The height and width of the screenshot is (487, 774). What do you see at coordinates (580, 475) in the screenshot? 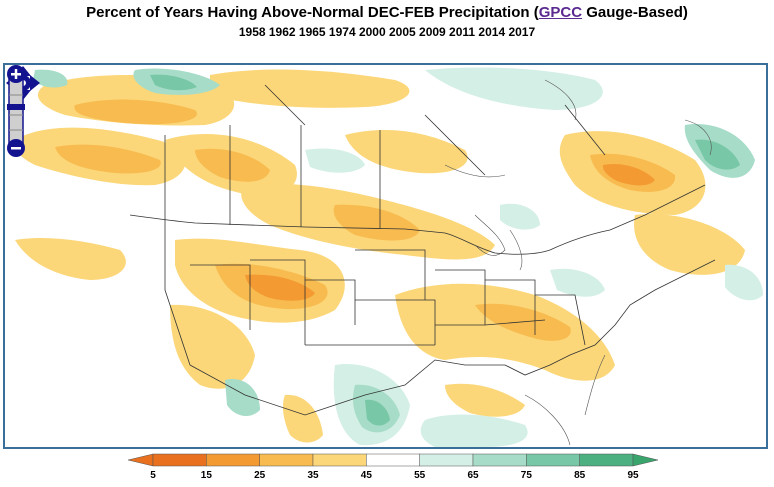
I see `legend-tick-label: 85` at bounding box center [580, 475].